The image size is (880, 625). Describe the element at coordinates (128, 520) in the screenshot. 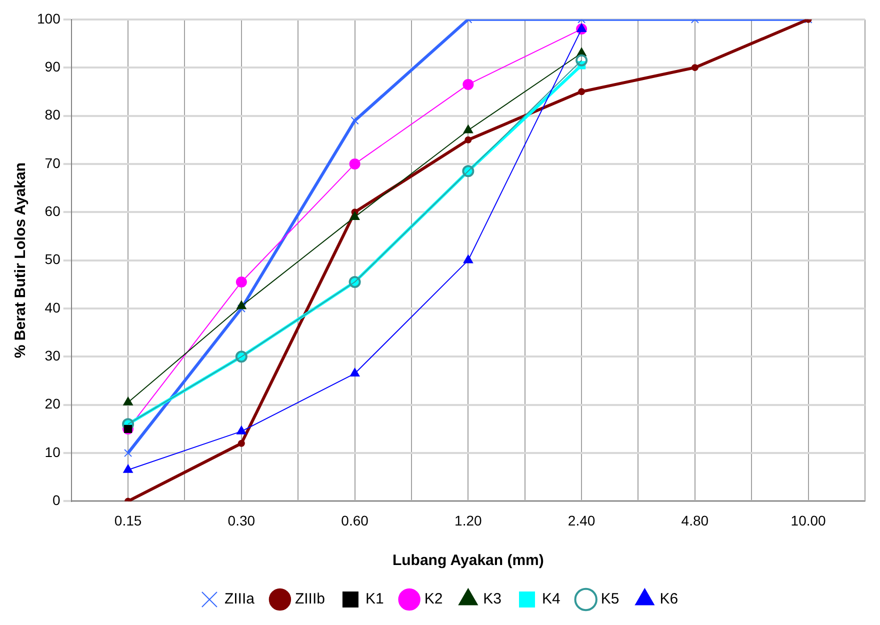

I see `x-tick-label: 0.15` at that location.